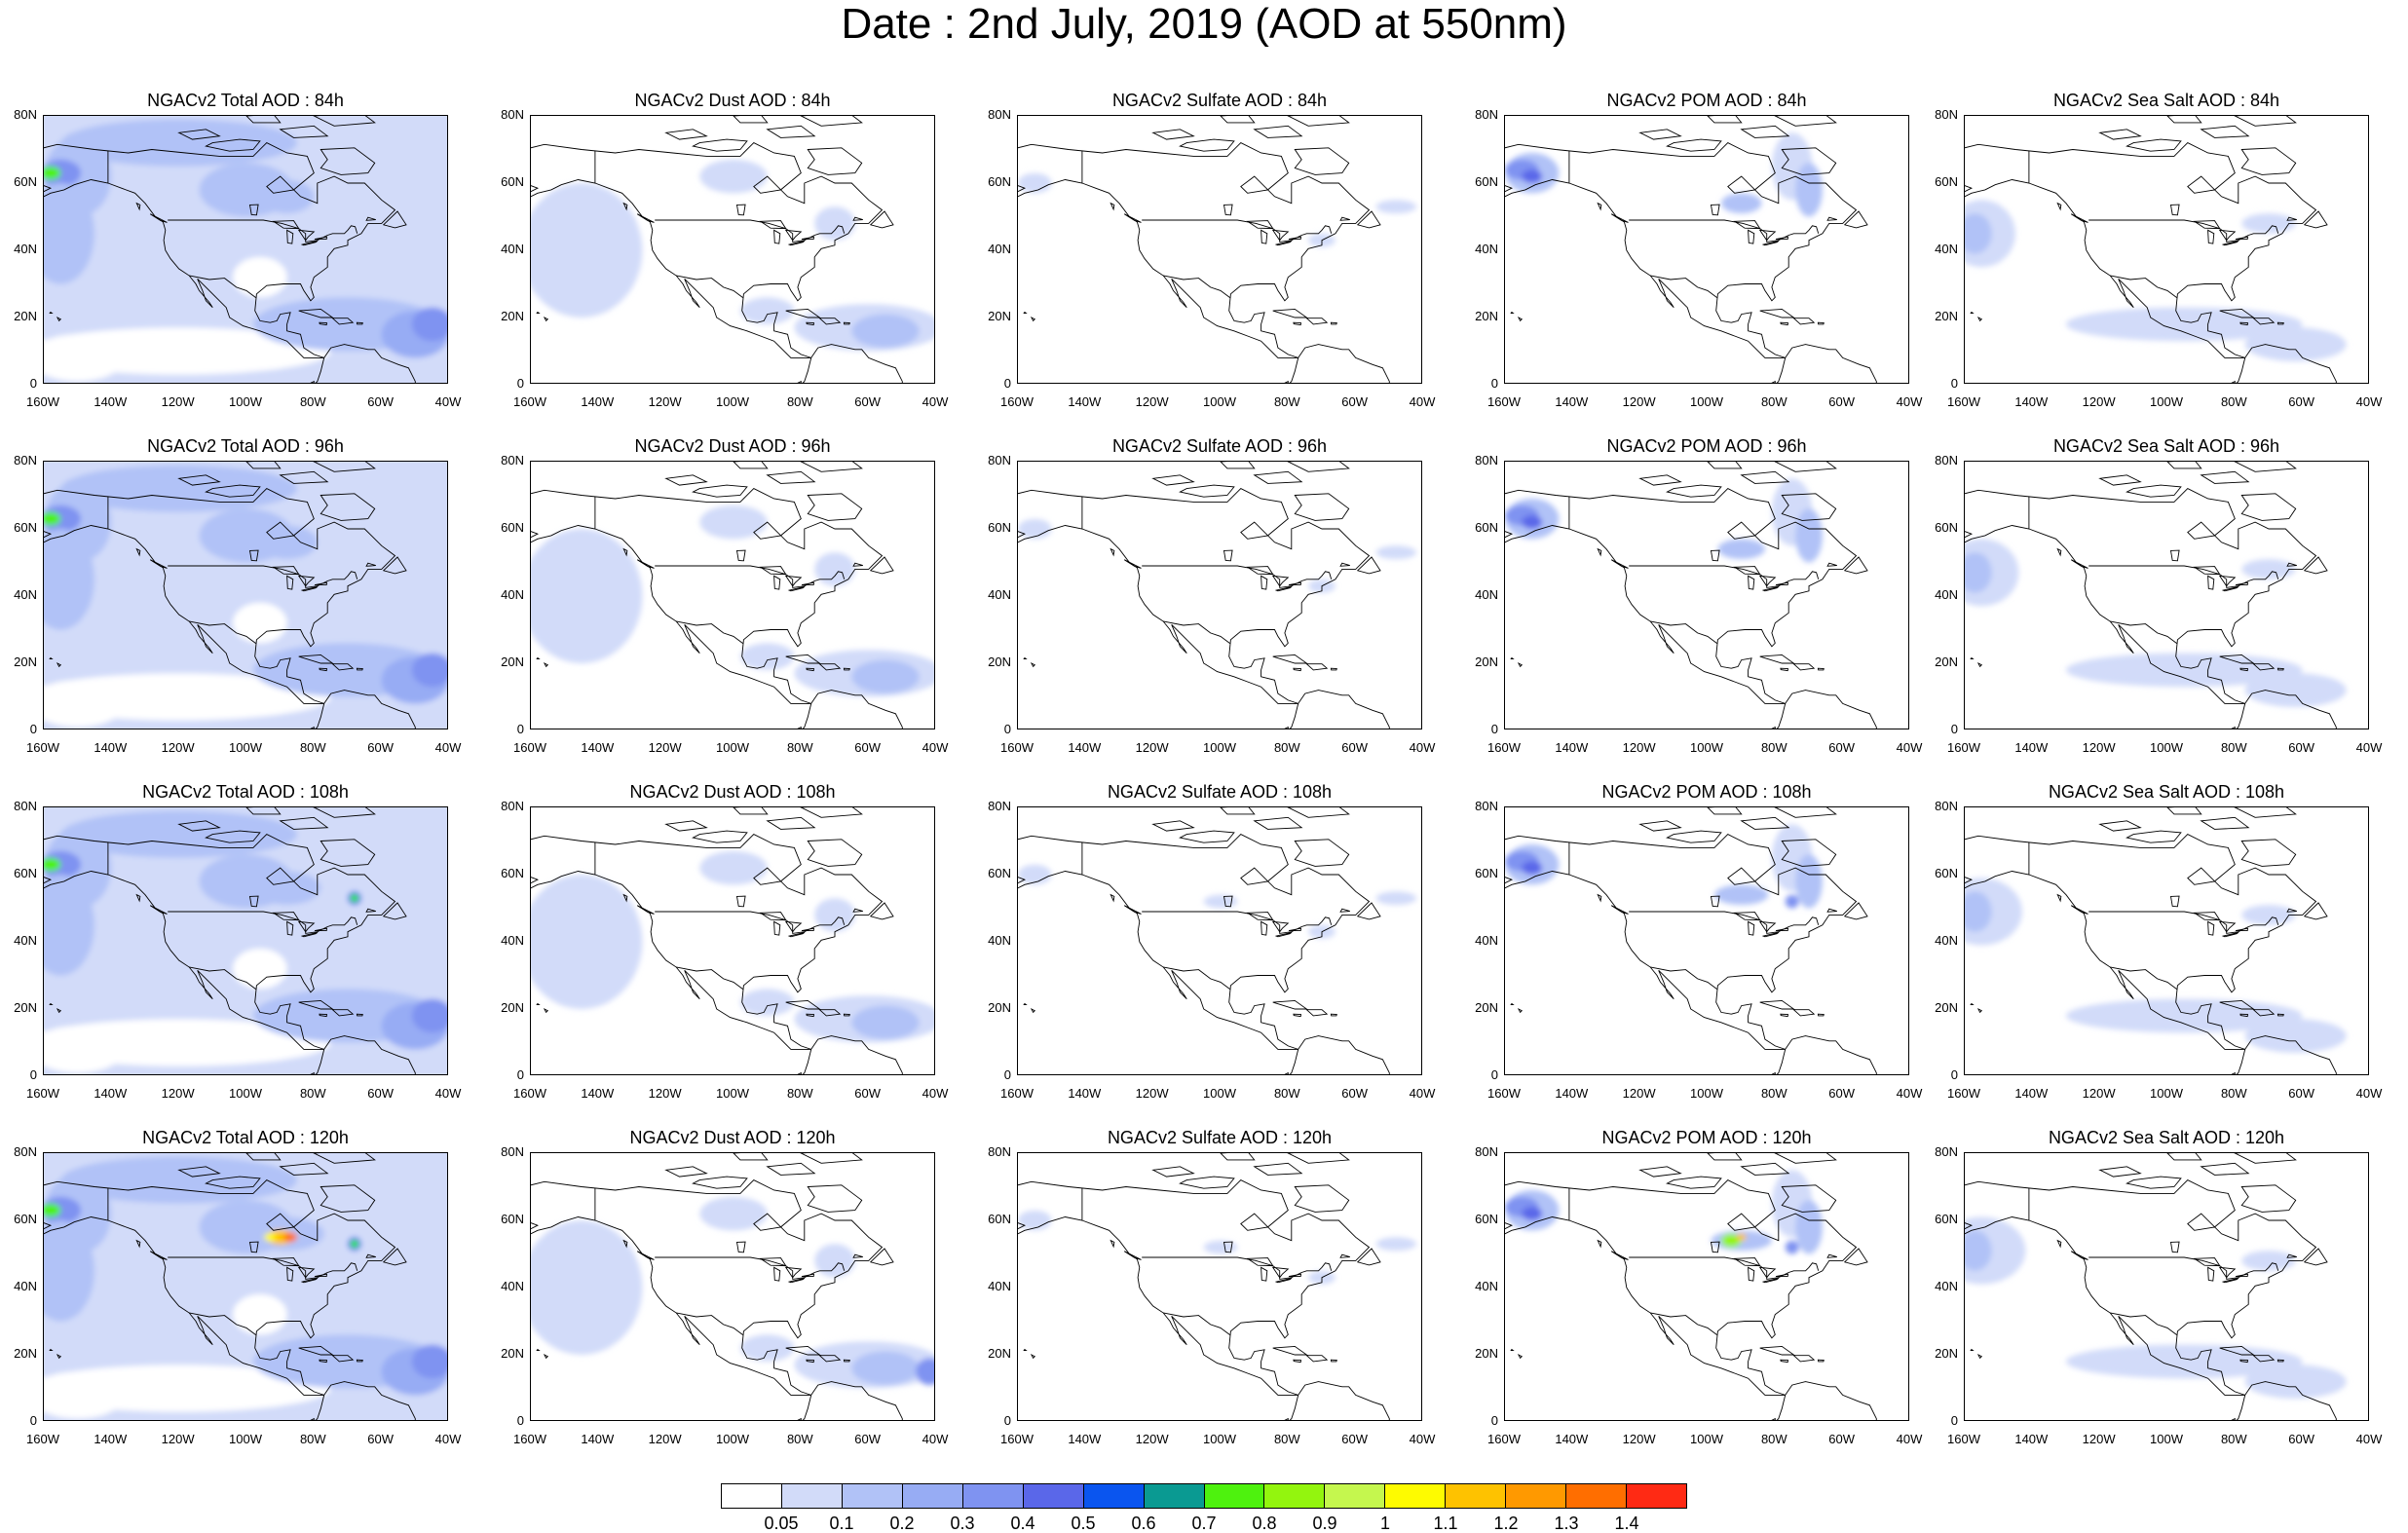 Image resolution: width=2408 pixels, height=1533 pixels. What do you see at coordinates (732, 1137) in the screenshot?
I see `panel-title: NGACv2 Dust AOD : 120h` at bounding box center [732, 1137].